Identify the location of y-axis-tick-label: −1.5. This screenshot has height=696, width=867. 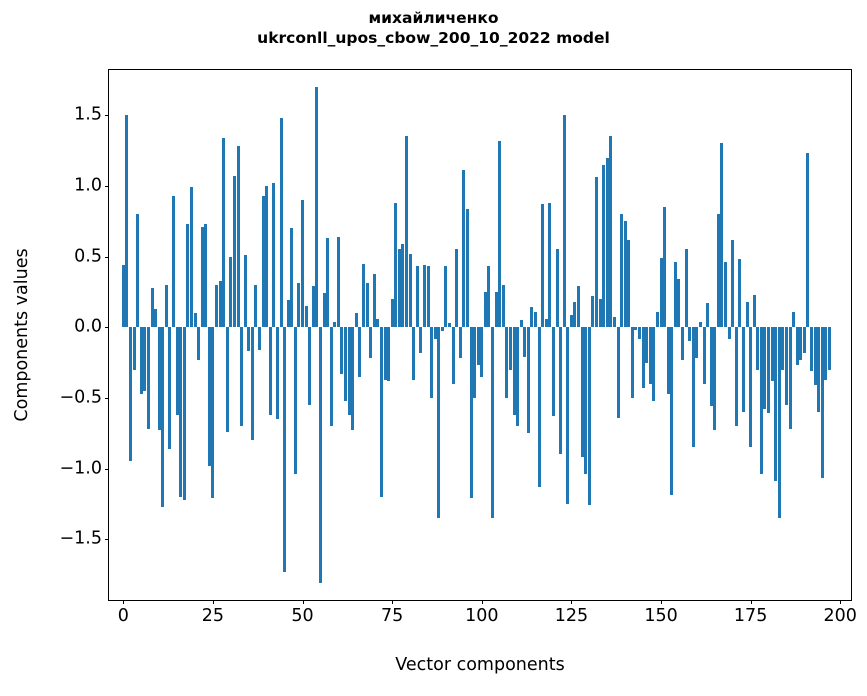
(81, 538).